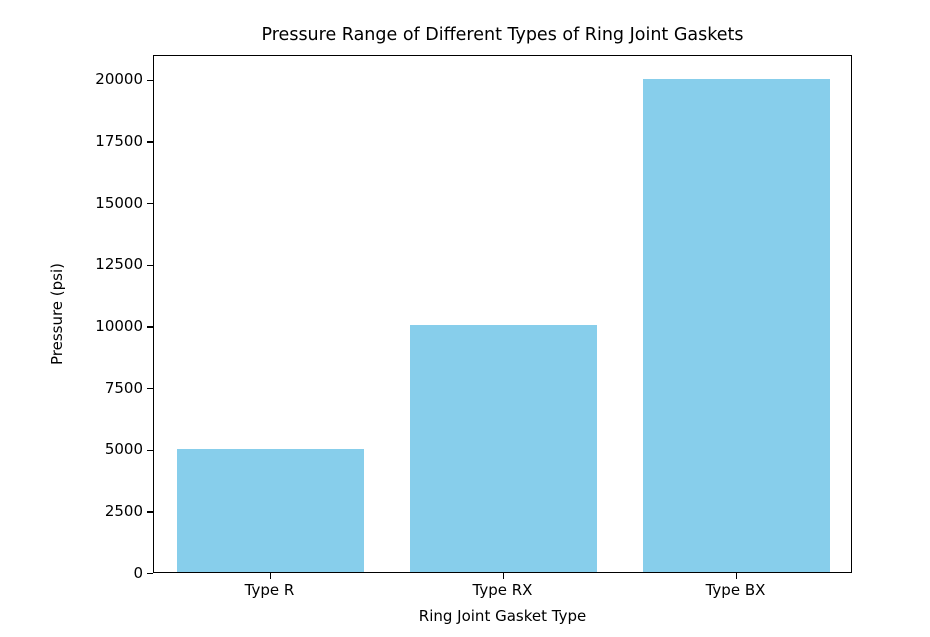 The image size is (930, 637). What do you see at coordinates (269, 590) in the screenshot?
I see `x-tick-label: Type R` at bounding box center [269, 590].